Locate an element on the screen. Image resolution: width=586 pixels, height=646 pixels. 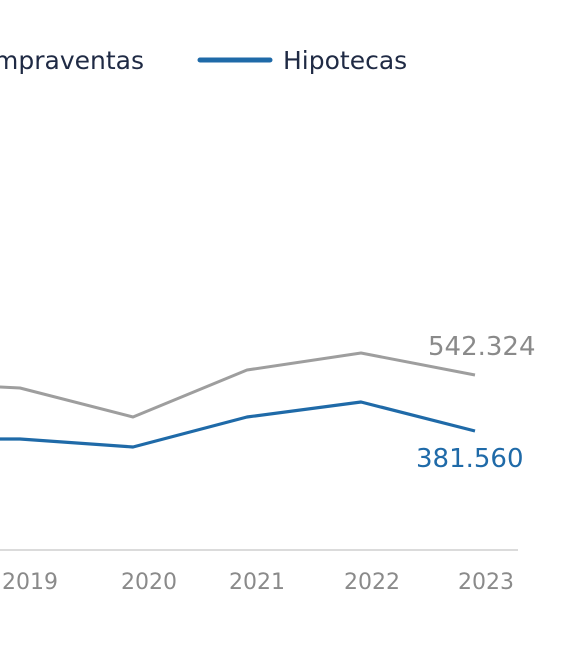
x-tick-label-2023: 2023 is located at coordinates (486, 582).